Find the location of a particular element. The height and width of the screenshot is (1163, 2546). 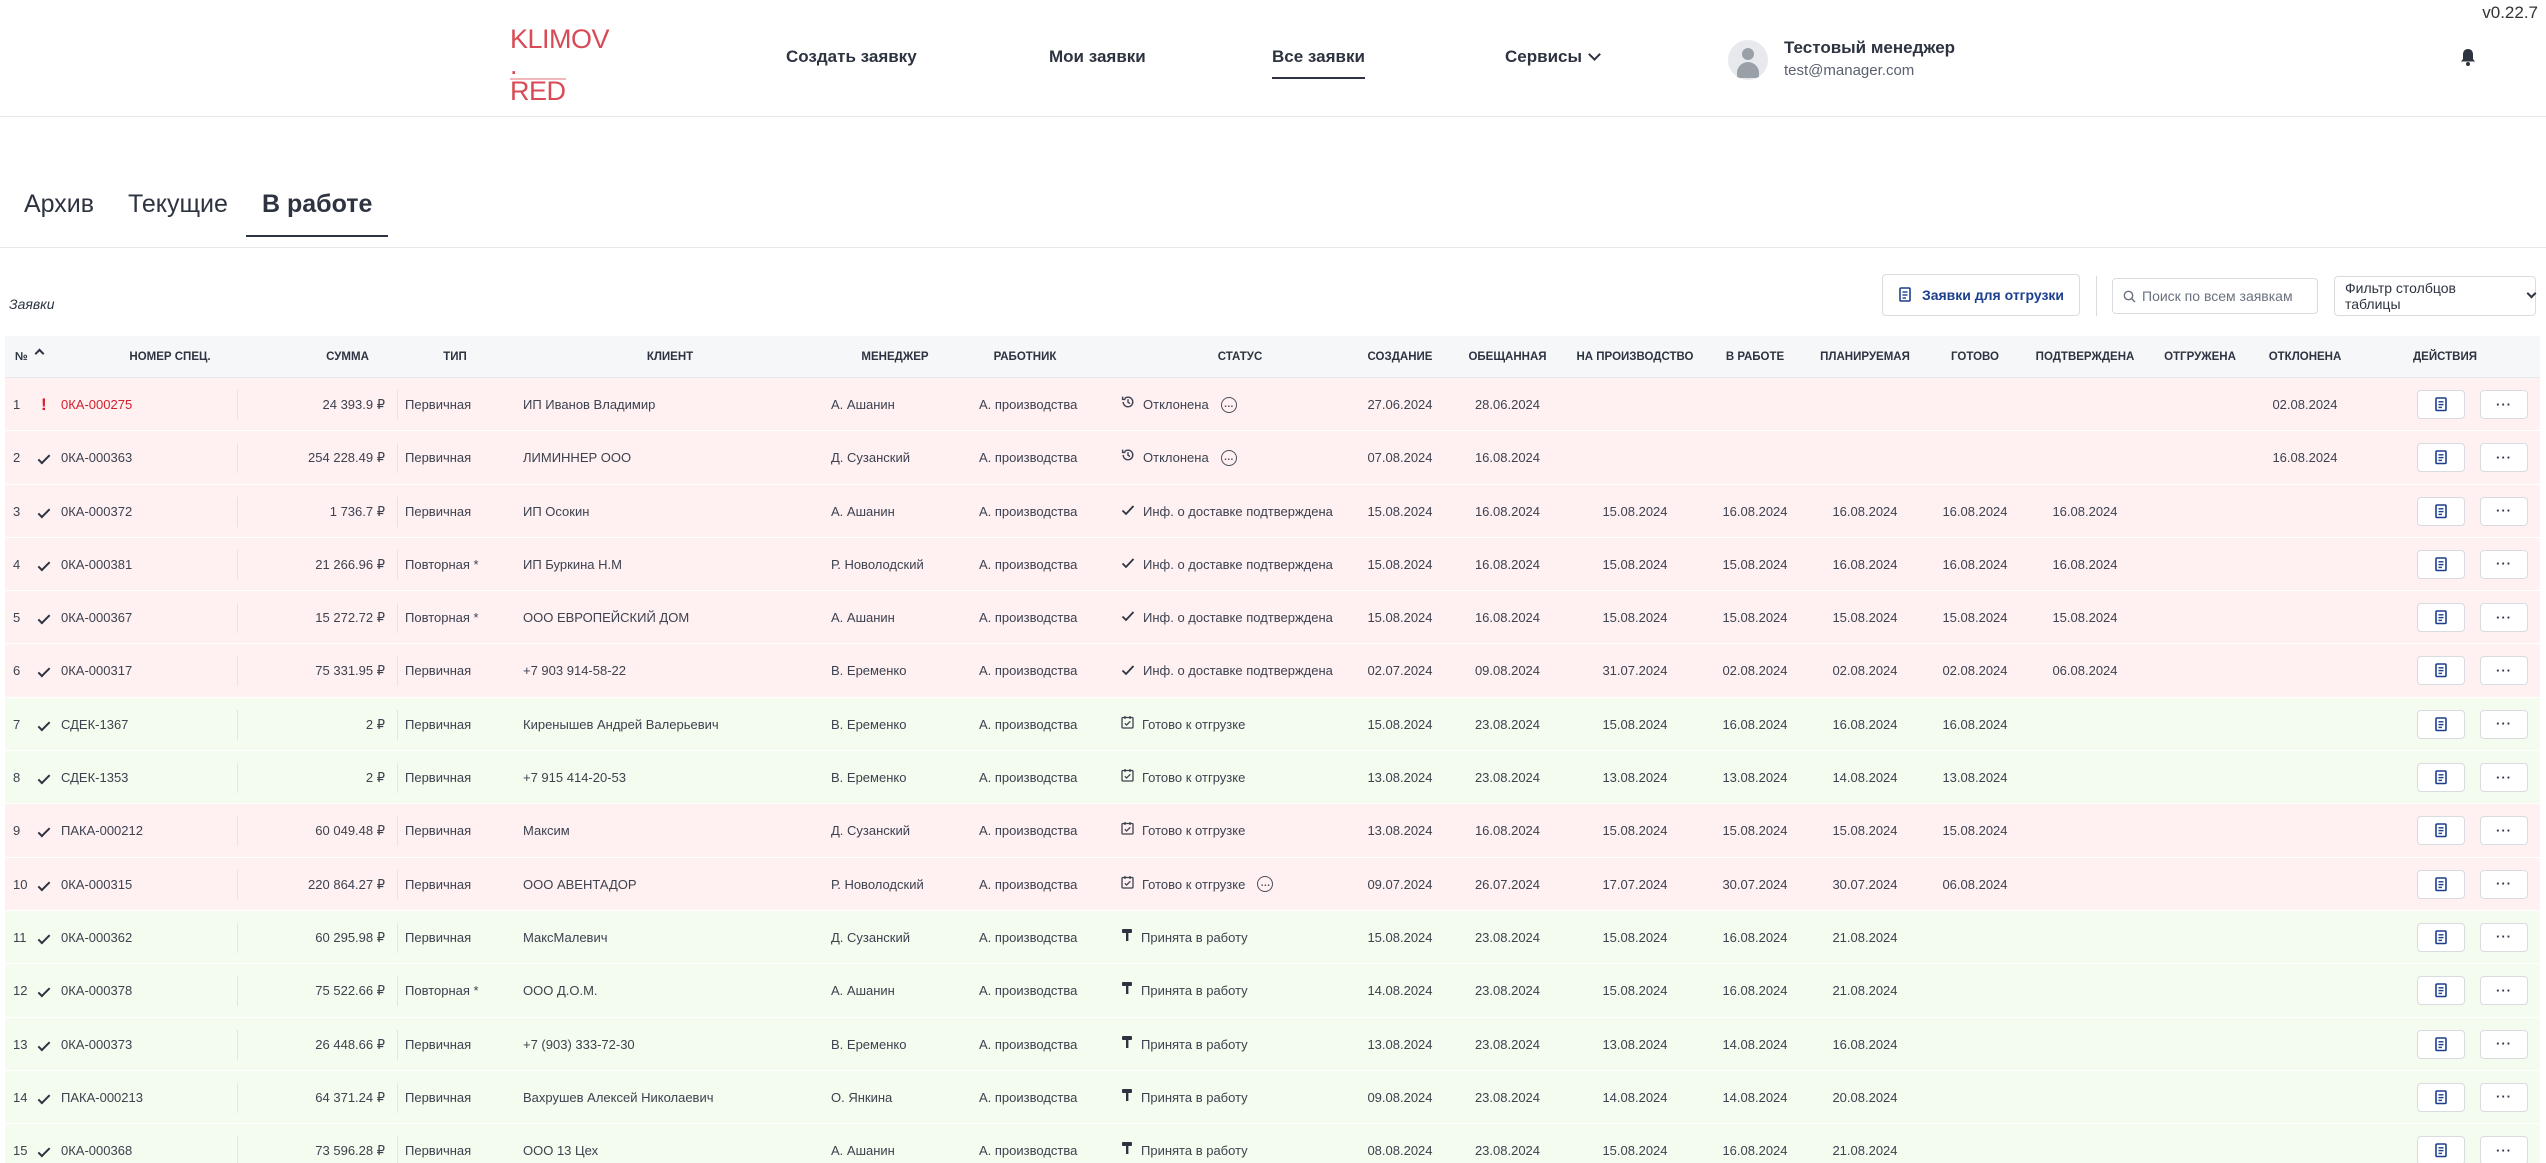

th-production: На производство is located at coordinates (1635, 357).